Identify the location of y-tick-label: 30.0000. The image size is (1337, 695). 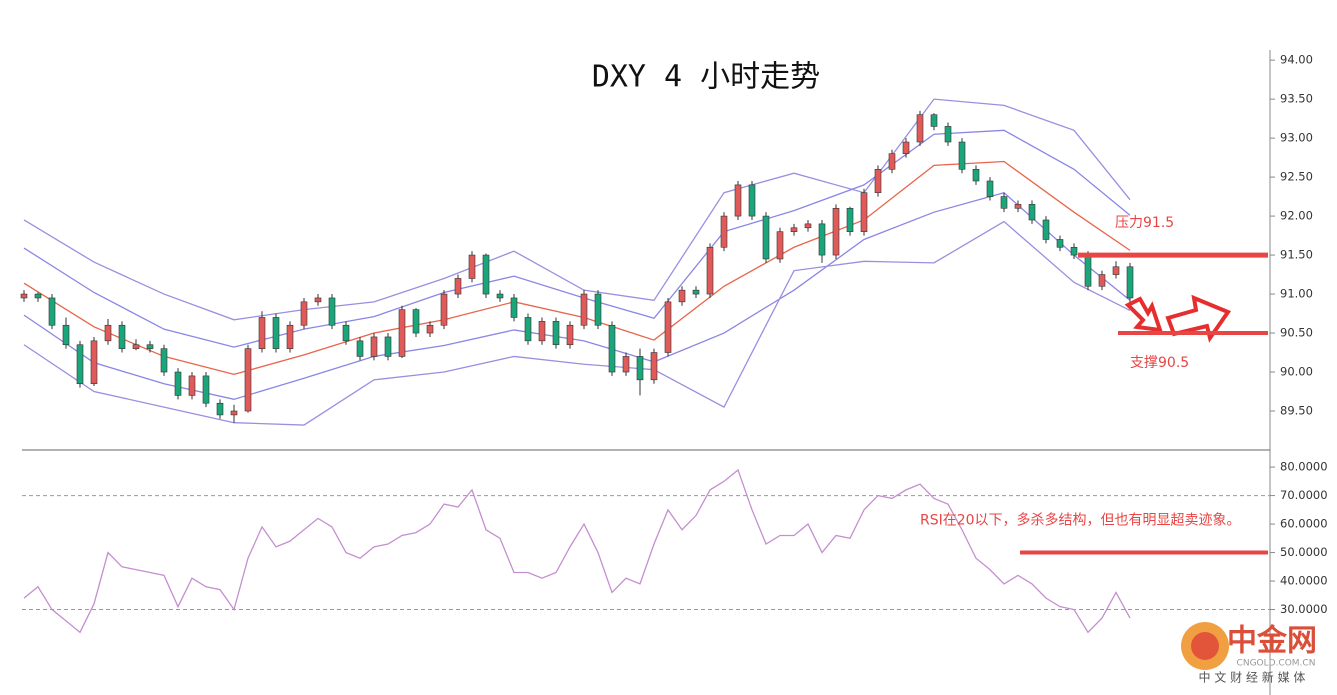
(1304, 609).